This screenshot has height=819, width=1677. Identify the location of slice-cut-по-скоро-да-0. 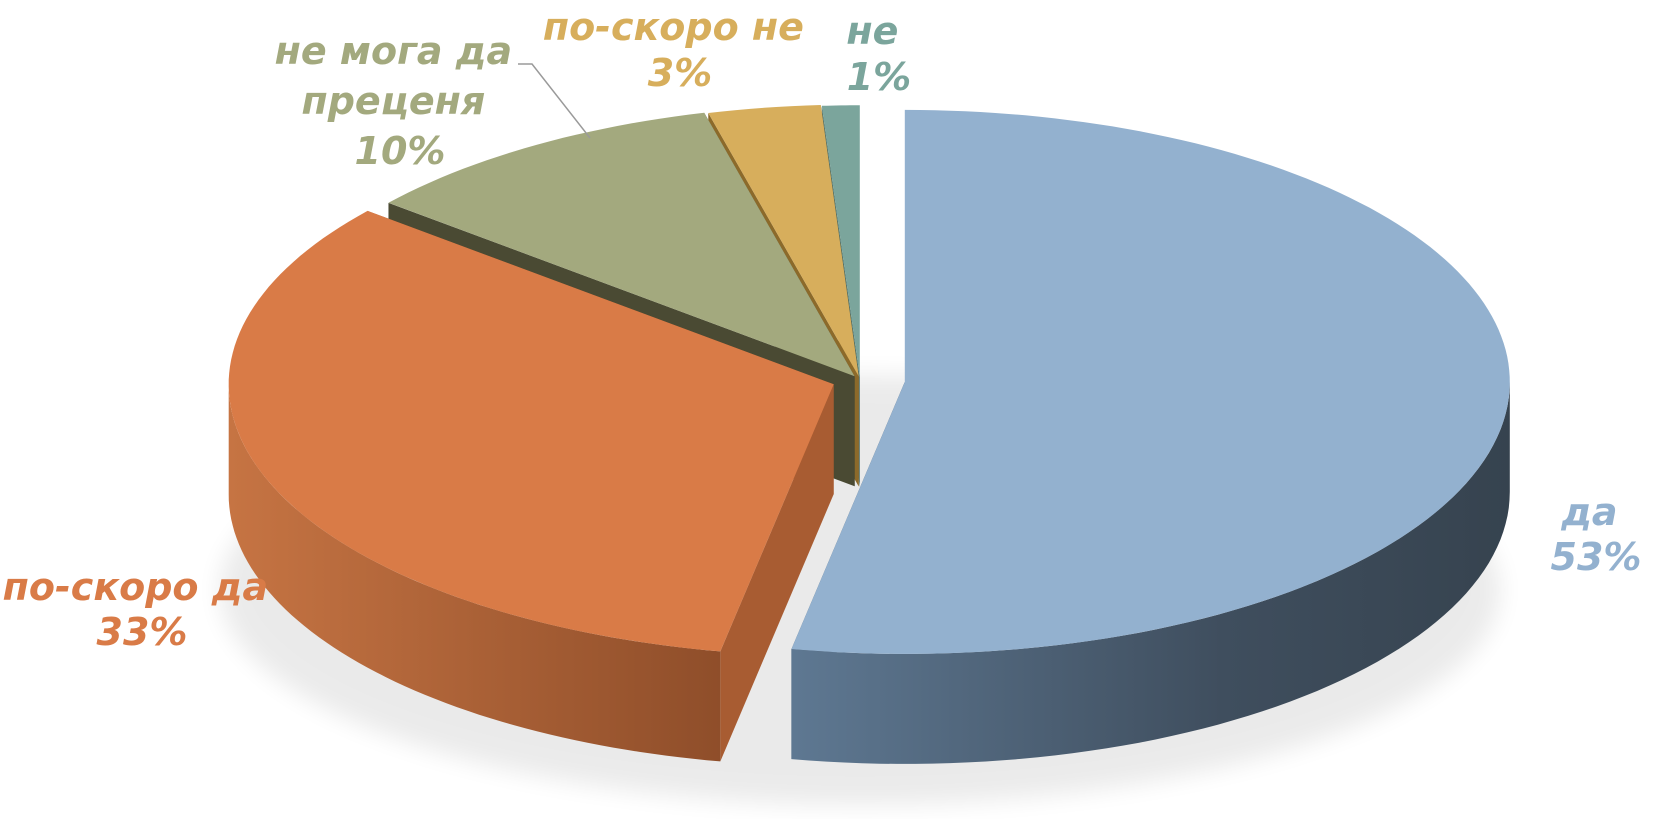
(777, 573).